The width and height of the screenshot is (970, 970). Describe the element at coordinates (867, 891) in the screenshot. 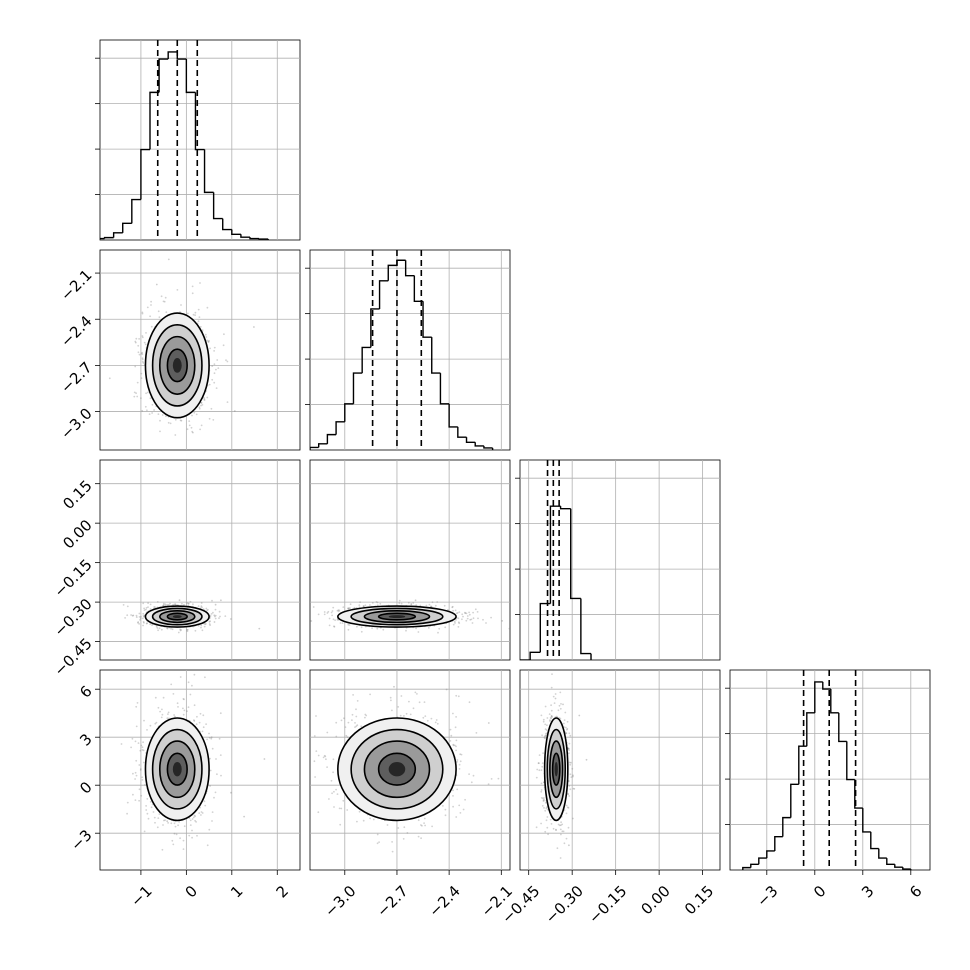

I see `col4-x-xtick-label-2: 3` at that location.